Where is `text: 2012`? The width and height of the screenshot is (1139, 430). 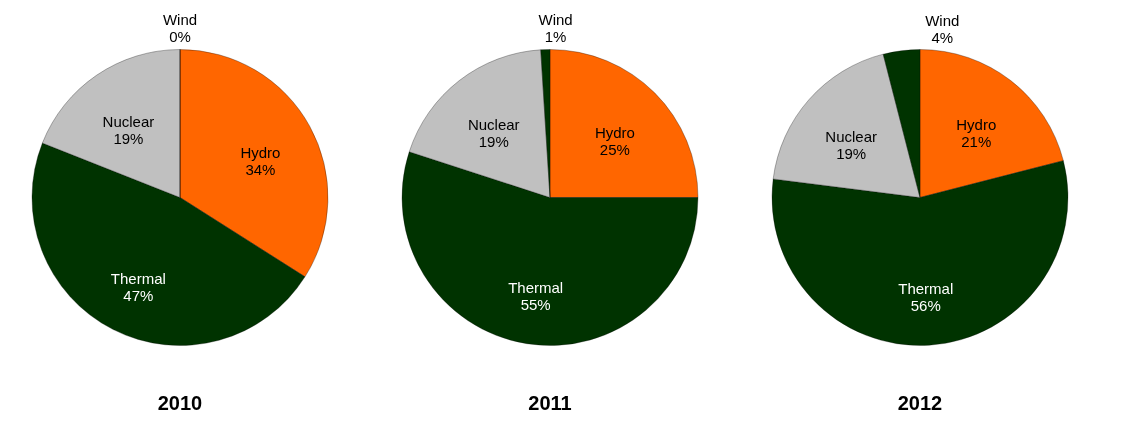 text: 2012 is located at coordinates (920, 403).